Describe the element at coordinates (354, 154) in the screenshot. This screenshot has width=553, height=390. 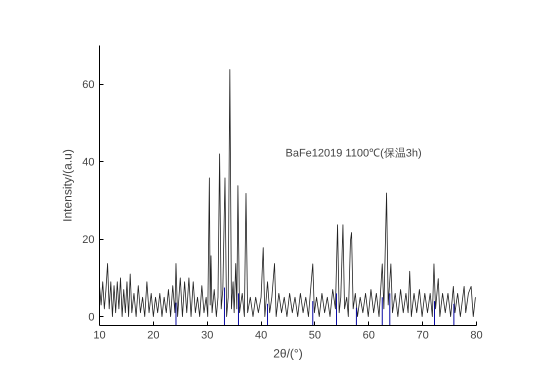
I see `annotation: BaFe12019 1100℃(保温3h)` at that location.